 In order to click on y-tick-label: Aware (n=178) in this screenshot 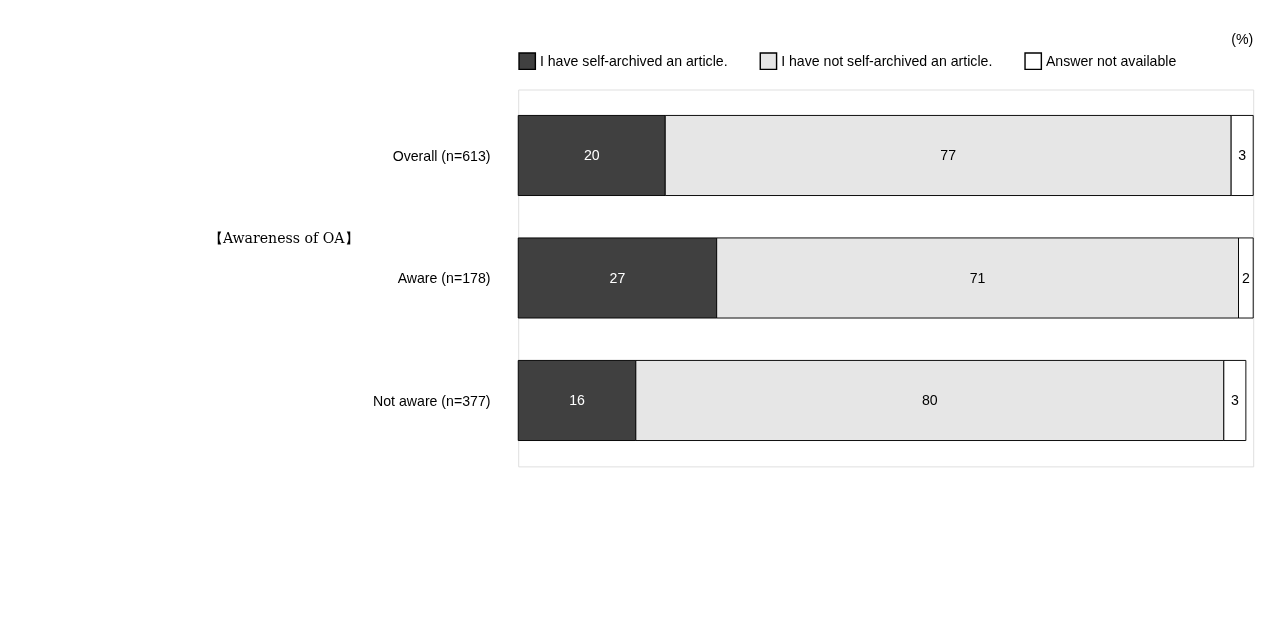, I will do `click(444, 278)`.